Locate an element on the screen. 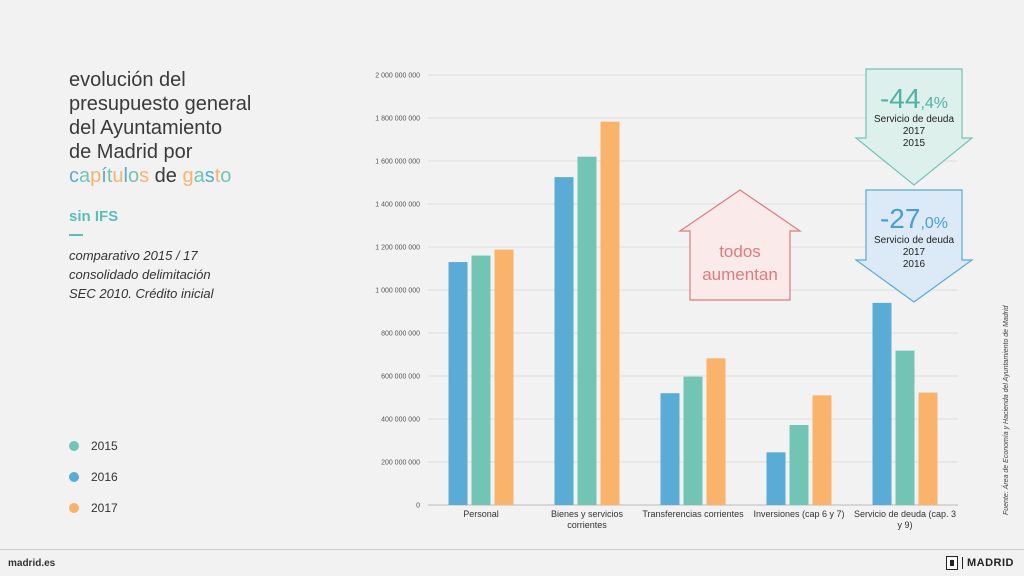 The width and height of the screenshot is (1024, 576). title-line: de Madrid por is located at coordinates (131, 152).